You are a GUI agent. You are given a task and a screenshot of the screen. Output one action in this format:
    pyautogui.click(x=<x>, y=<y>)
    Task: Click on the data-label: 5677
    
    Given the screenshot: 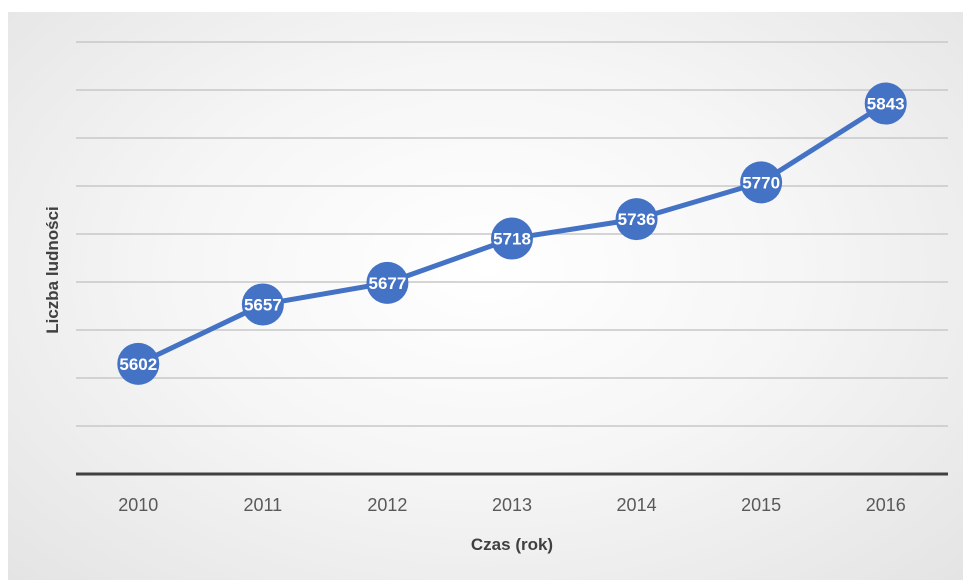 What is the action you would take?
    pyautogui.click(x=388, y=283)
    